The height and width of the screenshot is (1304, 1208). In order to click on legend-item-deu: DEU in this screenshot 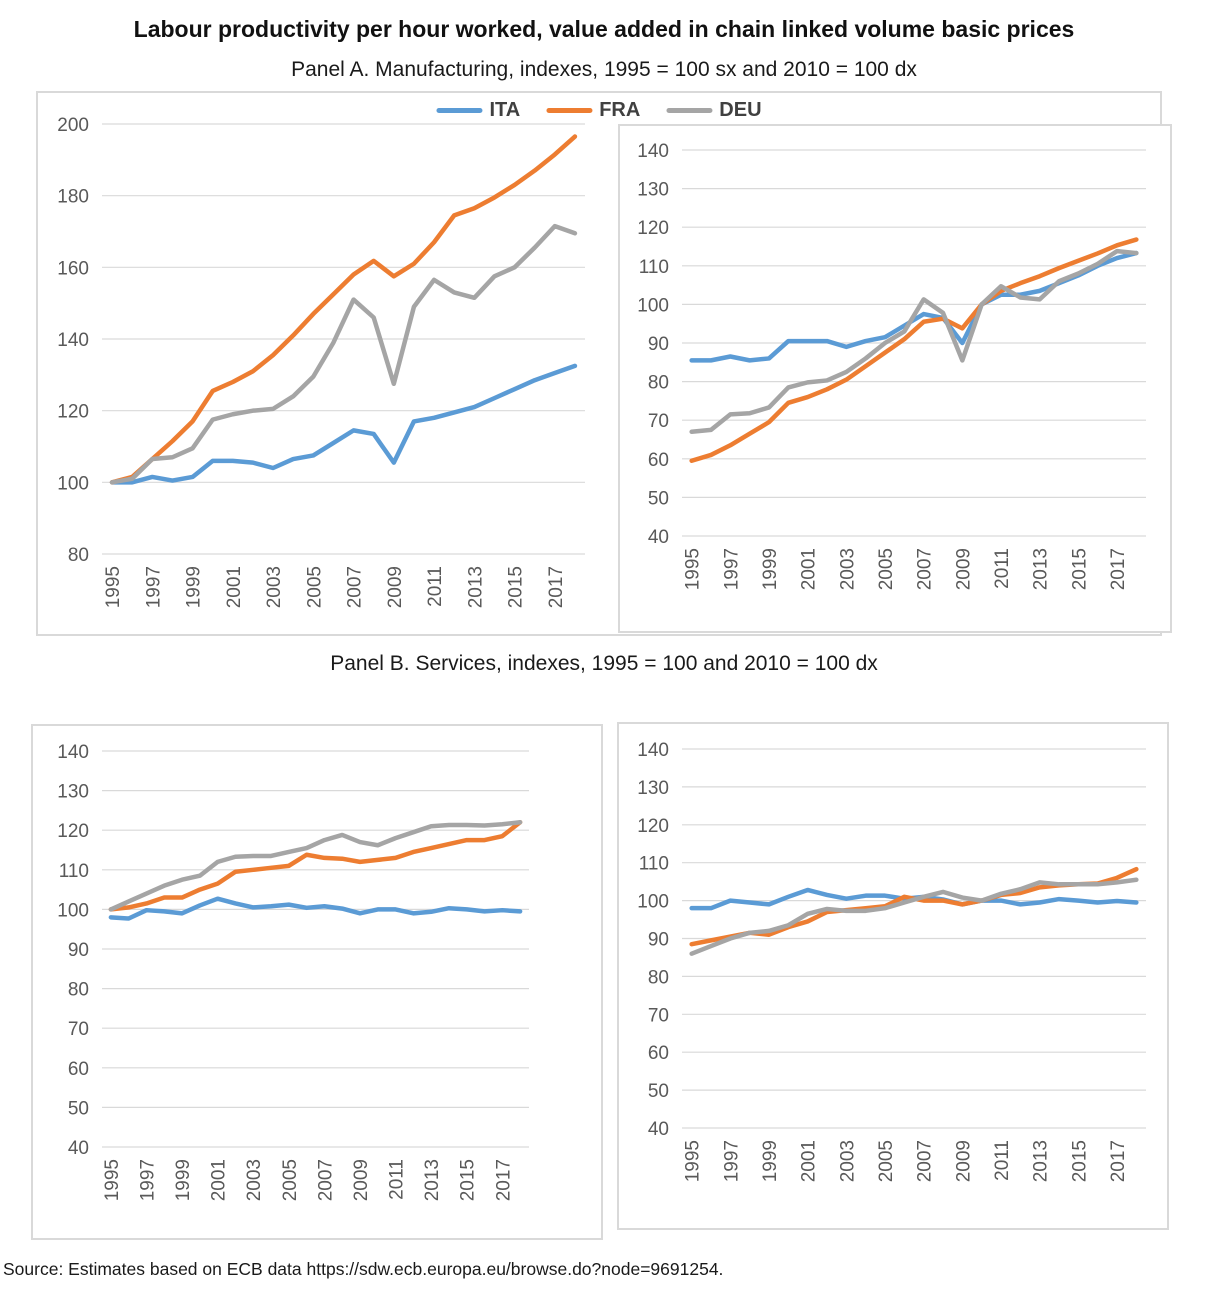, I will do `click(714, 110)`.